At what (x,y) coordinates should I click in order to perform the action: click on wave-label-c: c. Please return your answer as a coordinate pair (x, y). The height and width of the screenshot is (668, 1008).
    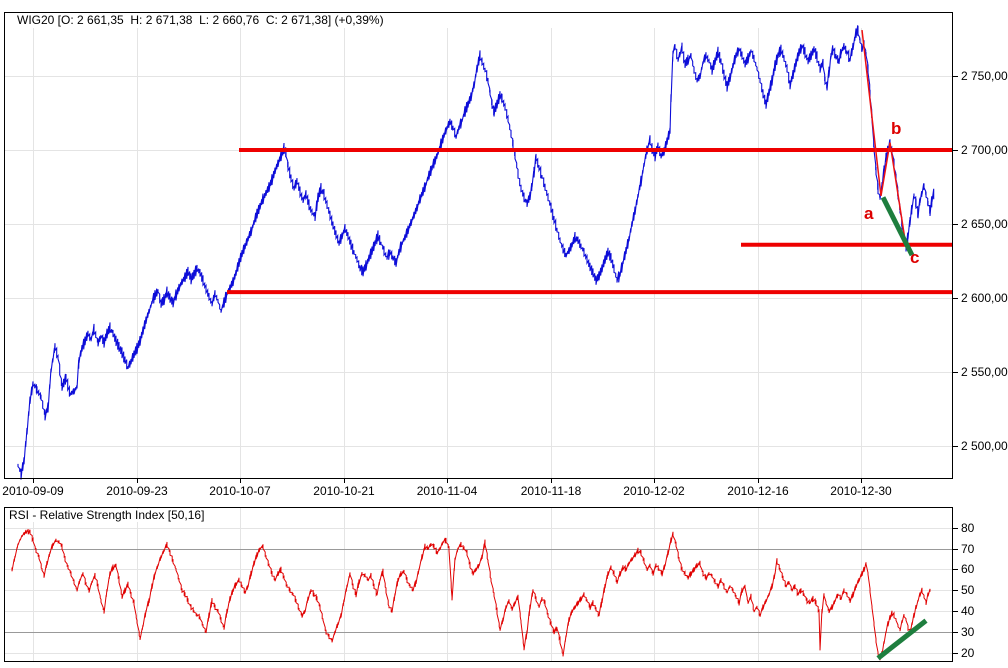
    Looking at the image, I should click on (914, 257).